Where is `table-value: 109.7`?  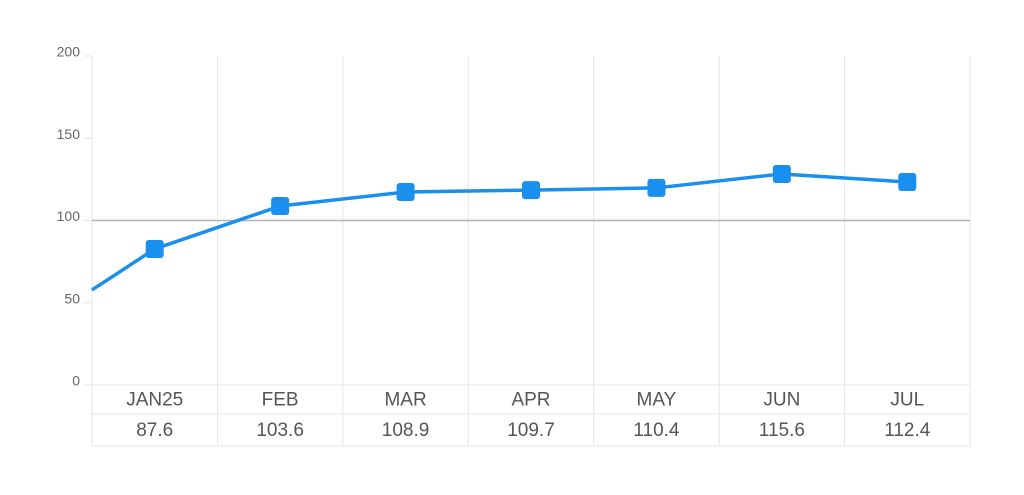 table-value: 109.7 is located at coordinates (531, 430).